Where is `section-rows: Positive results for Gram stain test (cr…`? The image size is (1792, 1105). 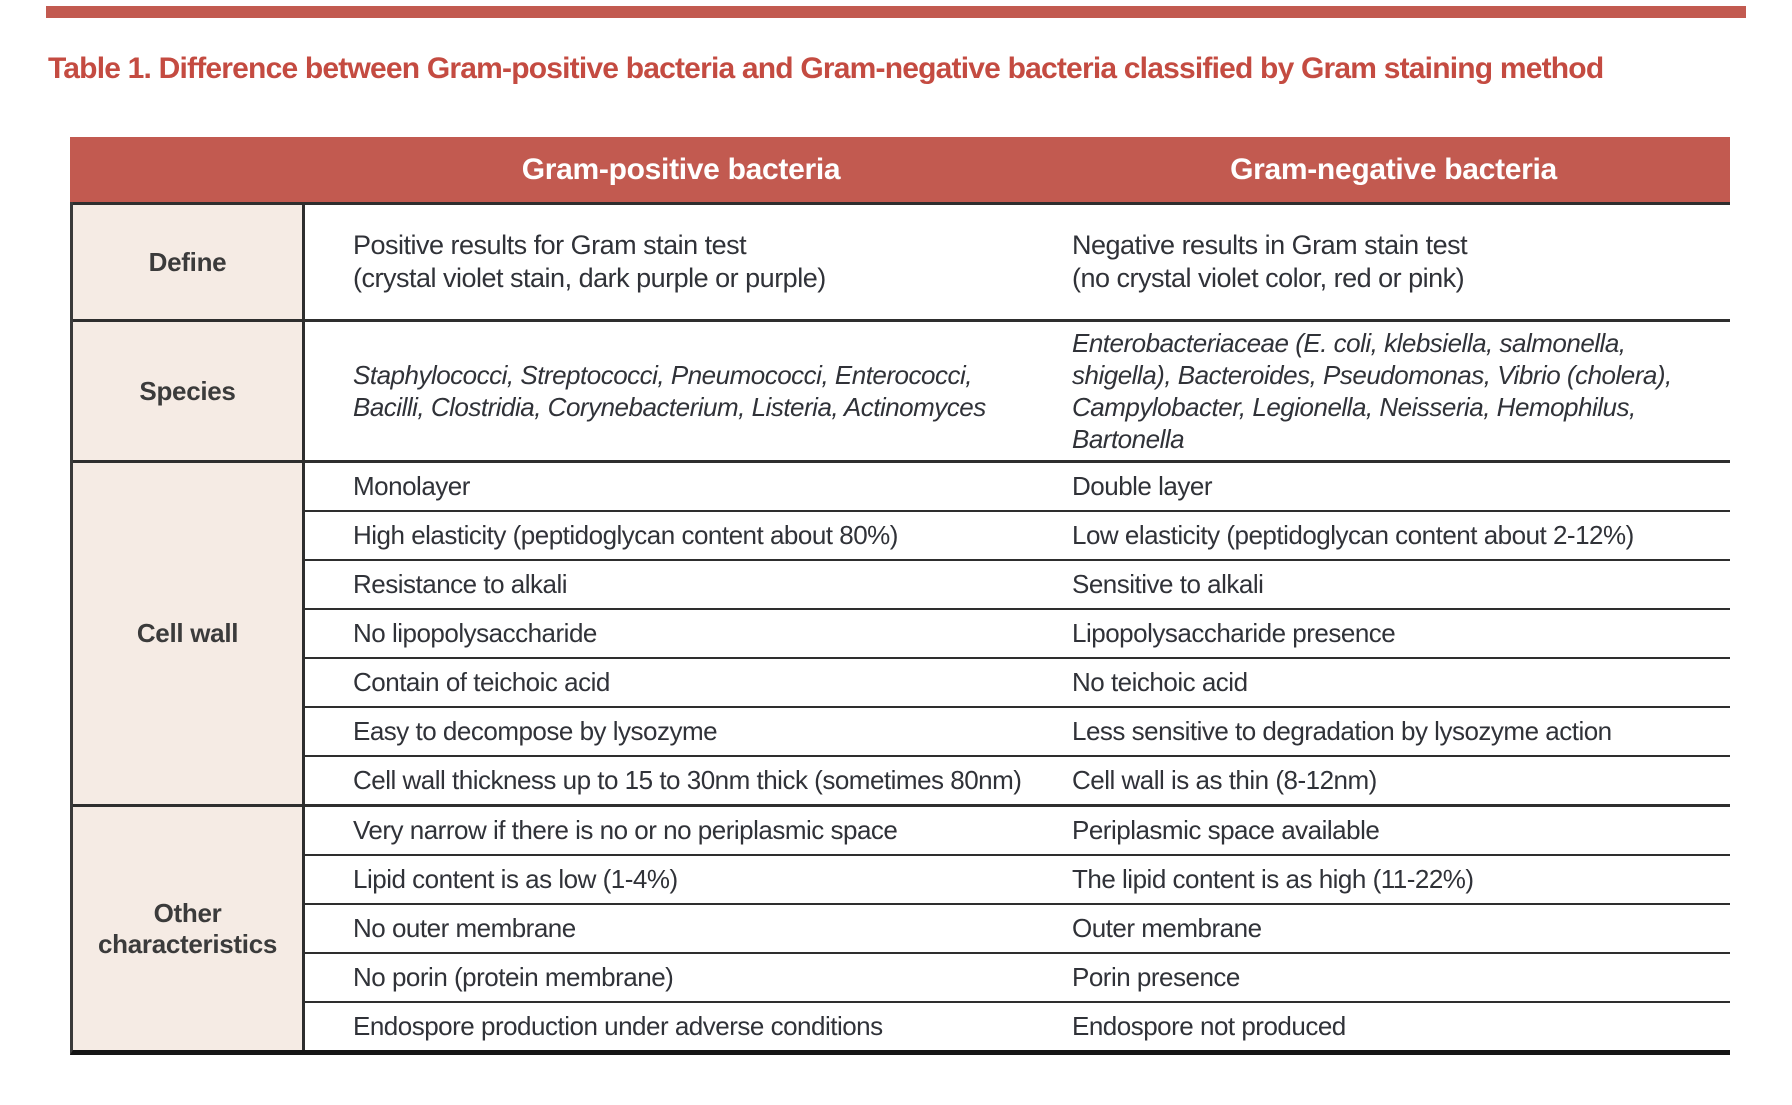 section-rows: Positive results for Gram stain test (cr… is located at coordinates (1017, 262).